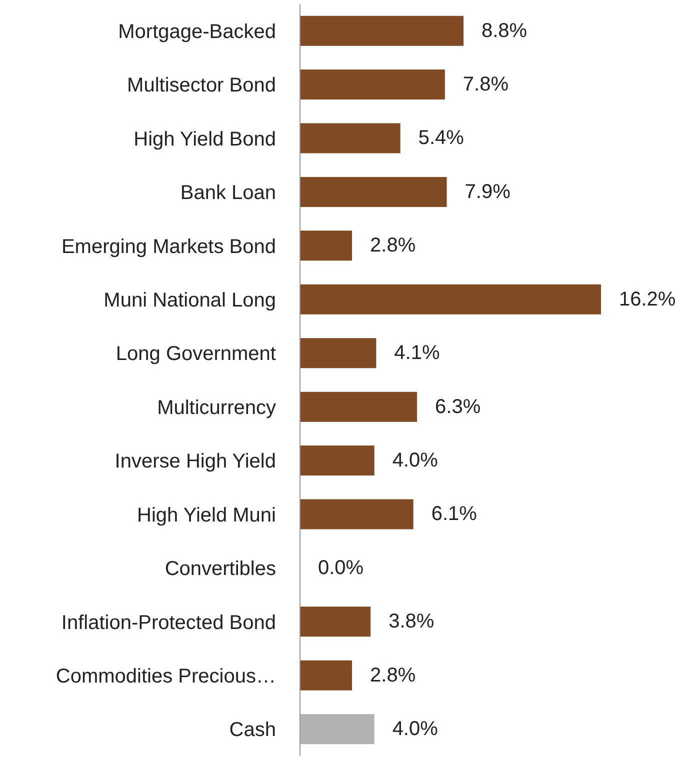 The height and width of the screenshot is (759, 685). What do you see at coordinates (168, 247) in the screenshot?
I see `y-tick-label: Emerging Markets Bond` at bounding box center [168, 247].